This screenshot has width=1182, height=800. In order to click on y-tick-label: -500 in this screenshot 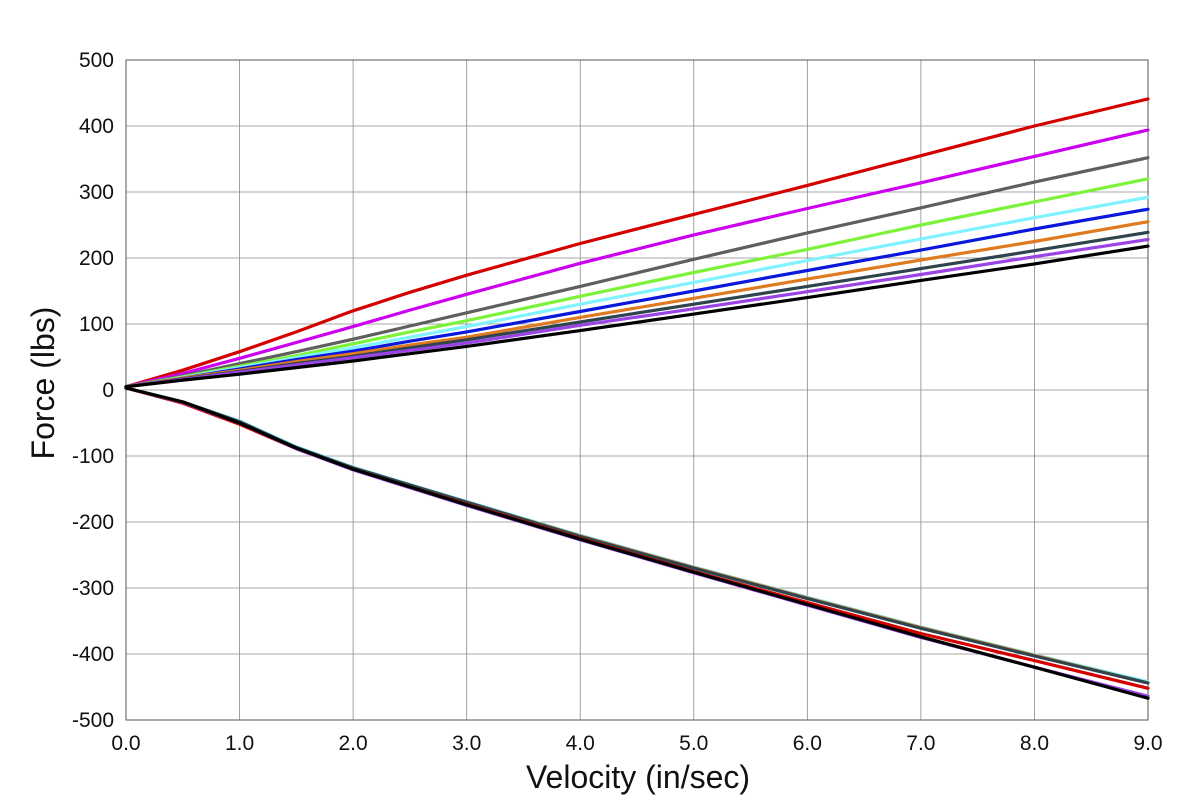, I will do `click(93, 720)`.